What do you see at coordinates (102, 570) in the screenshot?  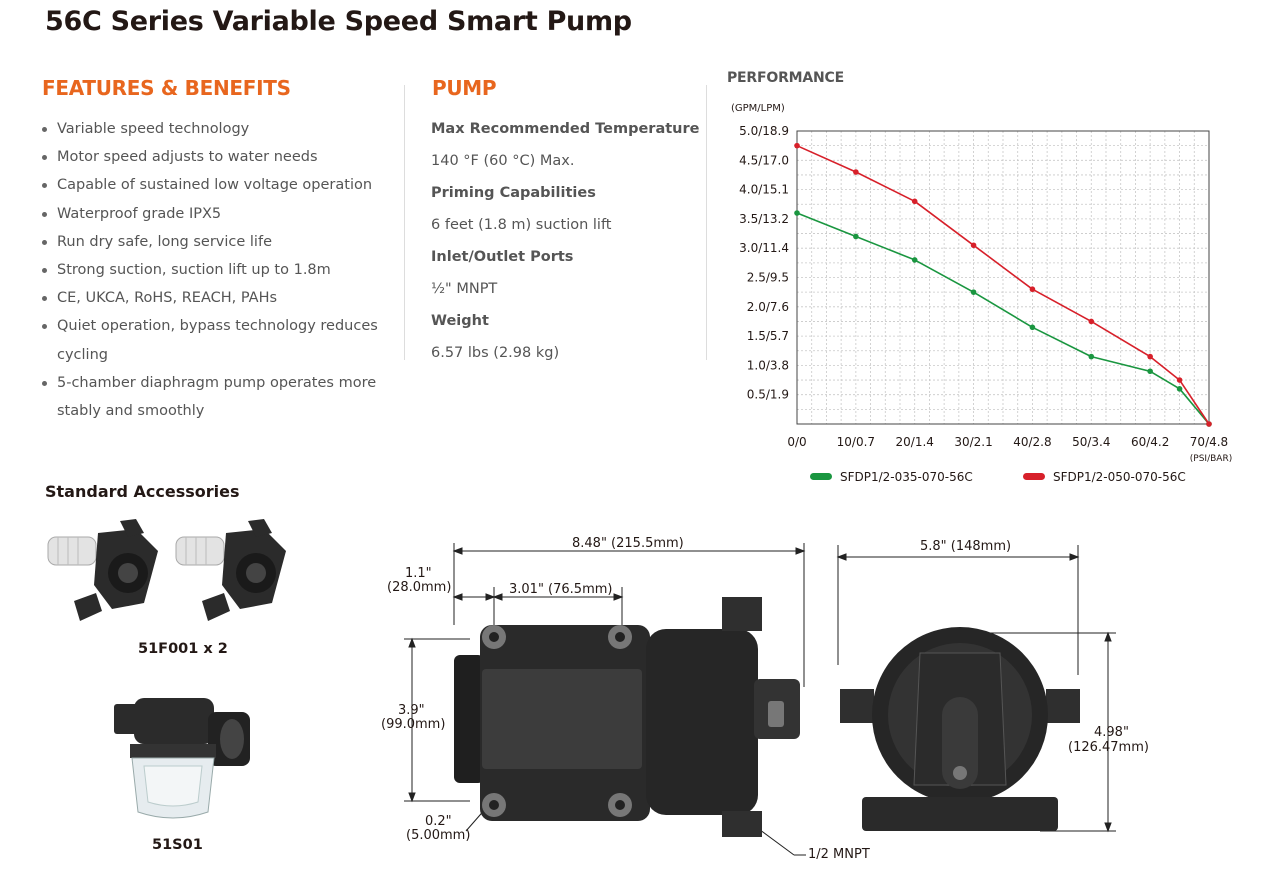 I see `hose-barb-fitting-left` at bounding box center [102, 570].